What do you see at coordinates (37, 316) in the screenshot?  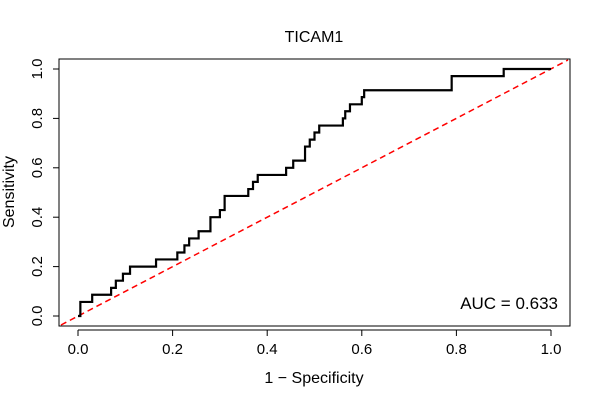 I see `y-tick-label: 0.0` at bounding box center [37, 316].